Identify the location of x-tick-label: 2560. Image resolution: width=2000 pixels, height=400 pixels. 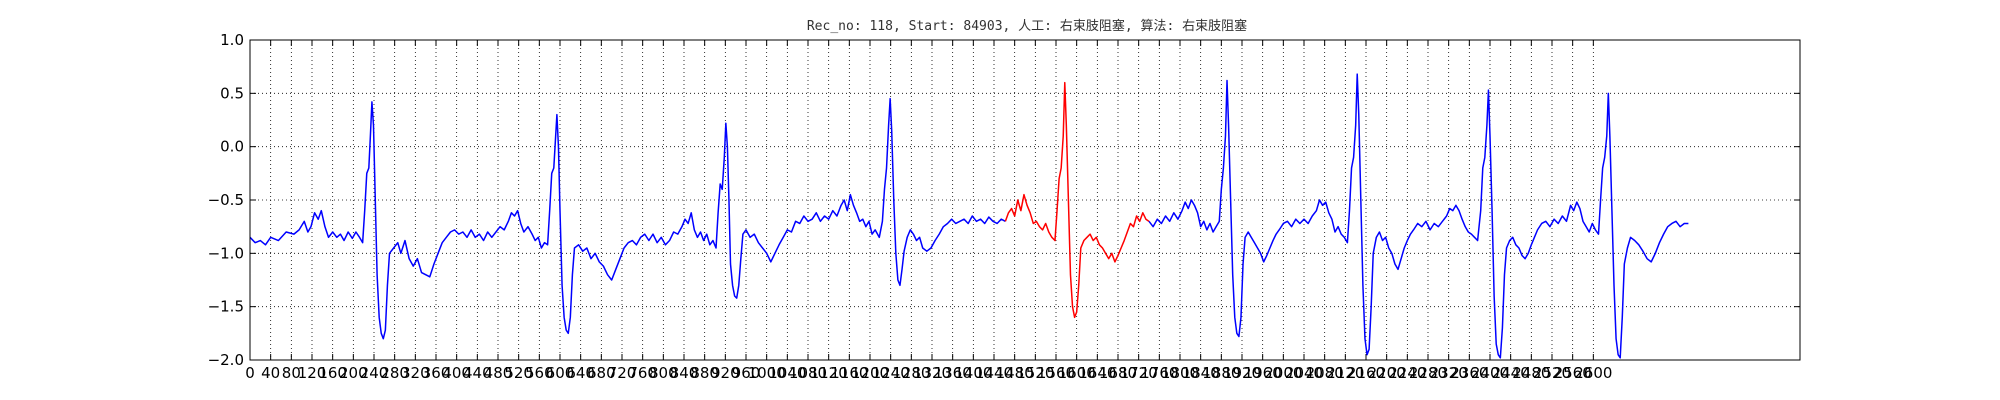
(1573, 373).